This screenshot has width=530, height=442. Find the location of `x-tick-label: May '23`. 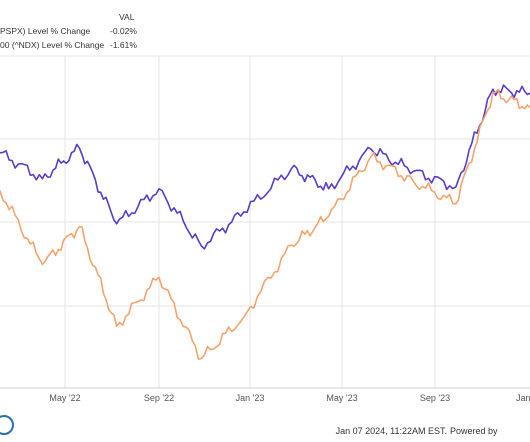

x-tick-label: May '23 is located at coordinates (341, 398).